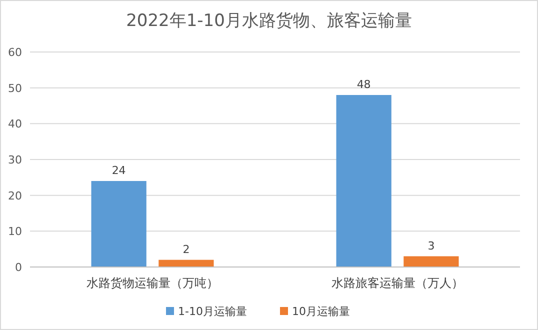  What do you see at coordinates (15, 231) in the screenshot?
I see `y-tick-label: 10` at bounding box center [15, 231].